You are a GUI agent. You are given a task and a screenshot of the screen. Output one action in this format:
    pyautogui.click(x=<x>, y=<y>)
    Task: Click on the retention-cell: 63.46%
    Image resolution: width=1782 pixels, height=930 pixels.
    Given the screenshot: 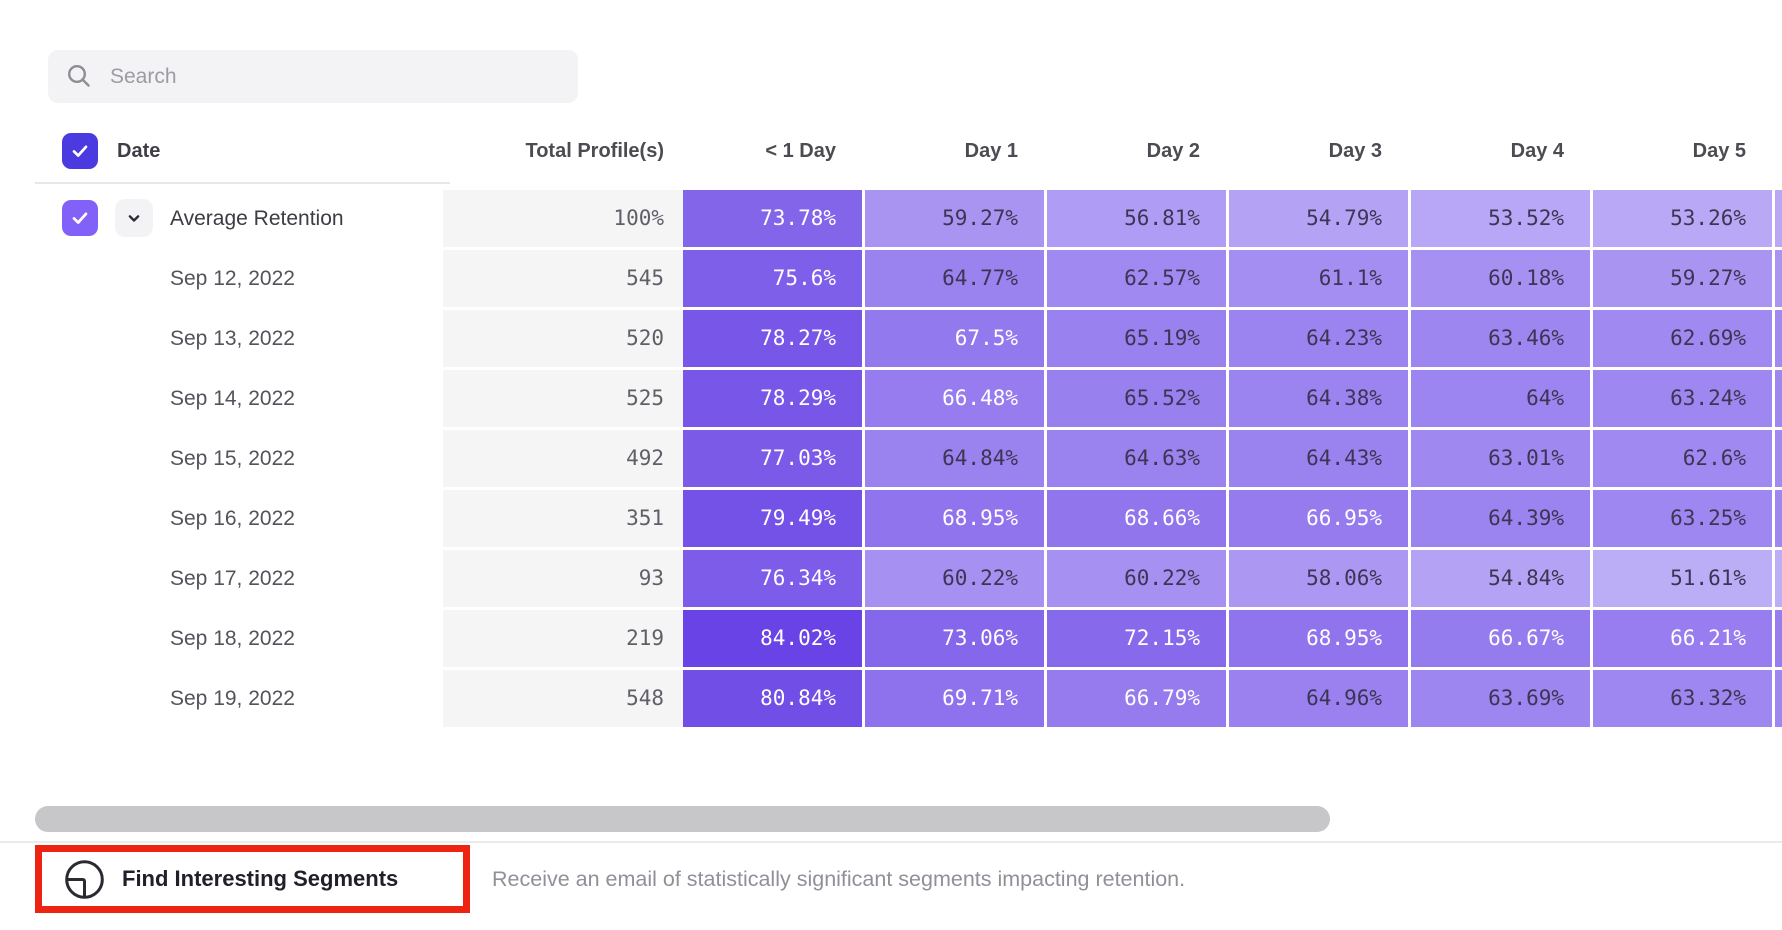 What is the action you would take?
    pyautogui.click(x=1500, y=338)
    